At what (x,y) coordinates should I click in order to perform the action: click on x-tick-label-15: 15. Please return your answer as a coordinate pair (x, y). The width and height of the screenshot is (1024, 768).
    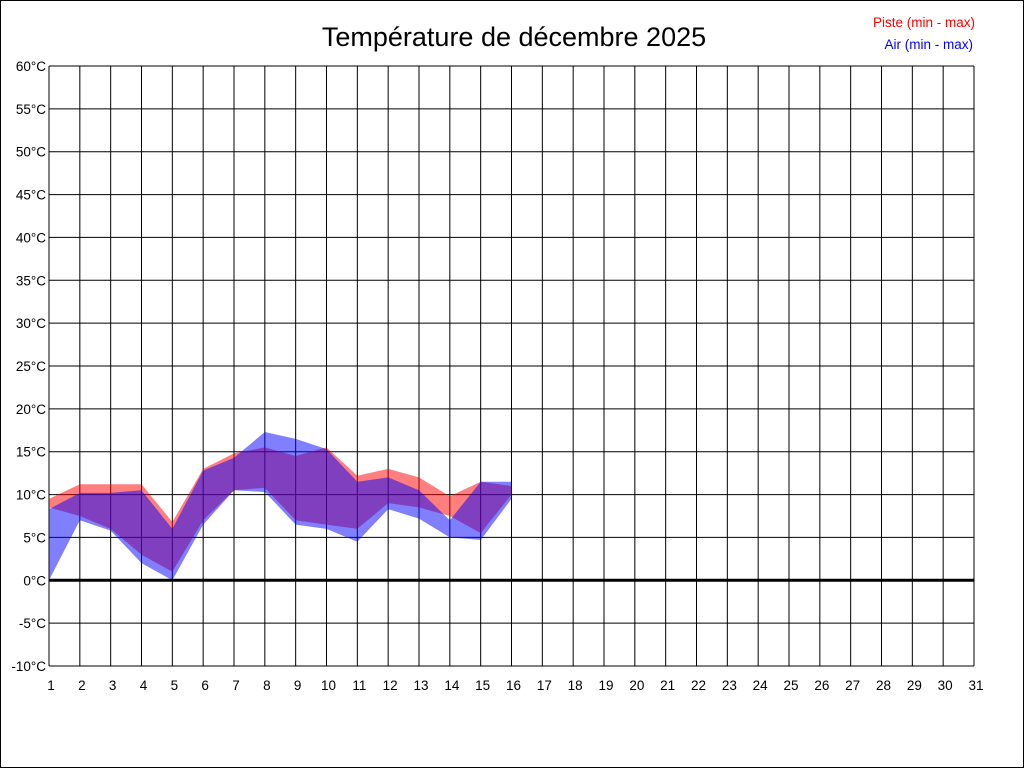
    Looking at the image, I should click on (482, 685).